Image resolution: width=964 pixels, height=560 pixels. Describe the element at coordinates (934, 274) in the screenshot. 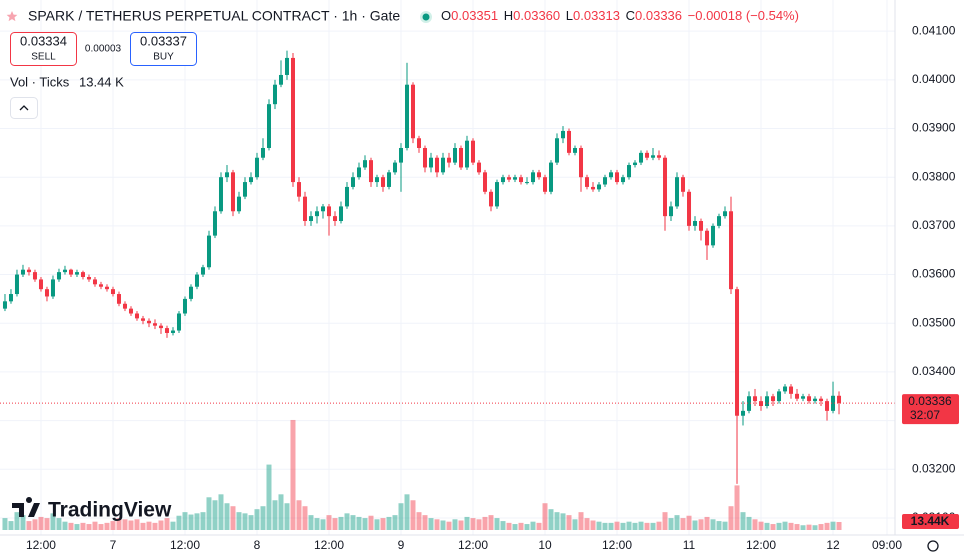

I see `y-tick-label: 0.03600` at that location.